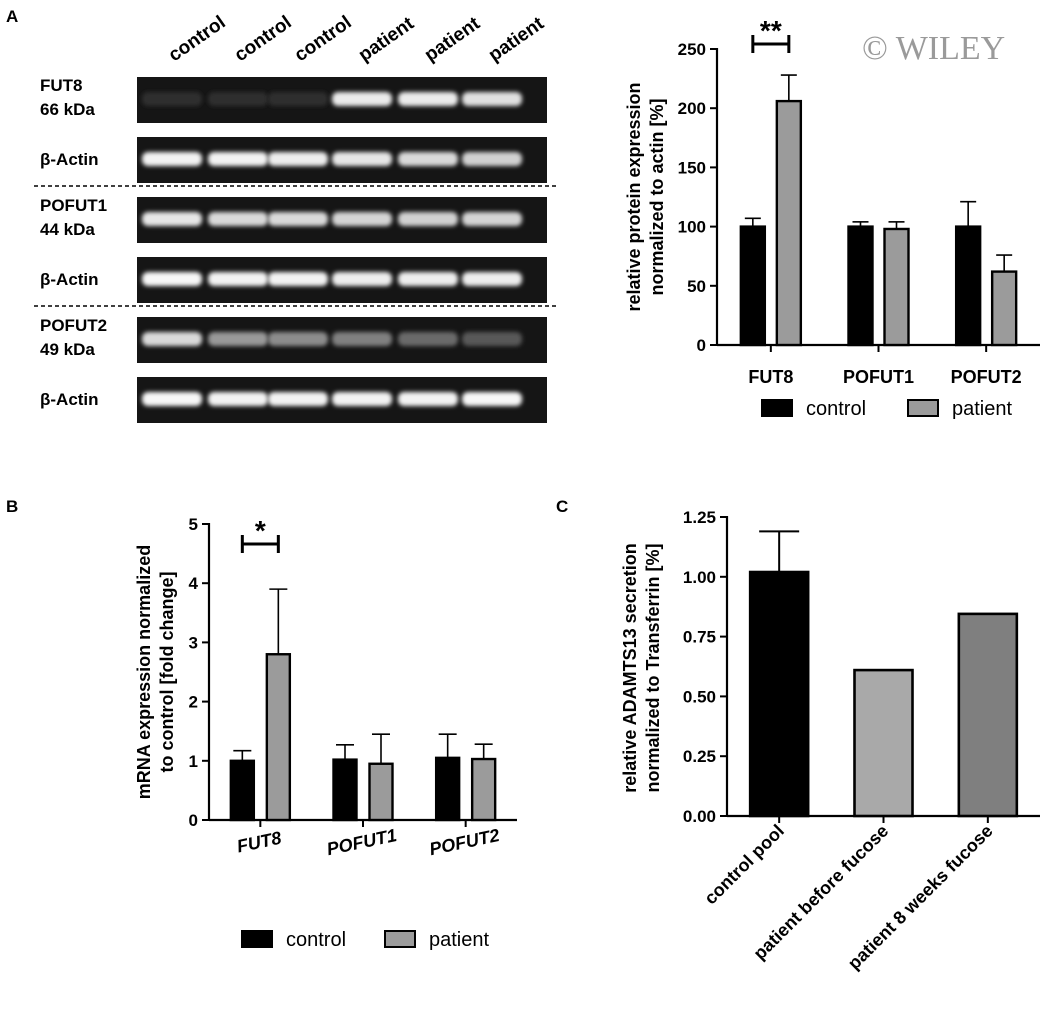 Image resolution: width=1064 pixels, height=1024 pixels. What do you see at coordinates (67, 349) in the screenshot?
I see `blot-row-size: 49 kDa` at bounding box center [67, 349].